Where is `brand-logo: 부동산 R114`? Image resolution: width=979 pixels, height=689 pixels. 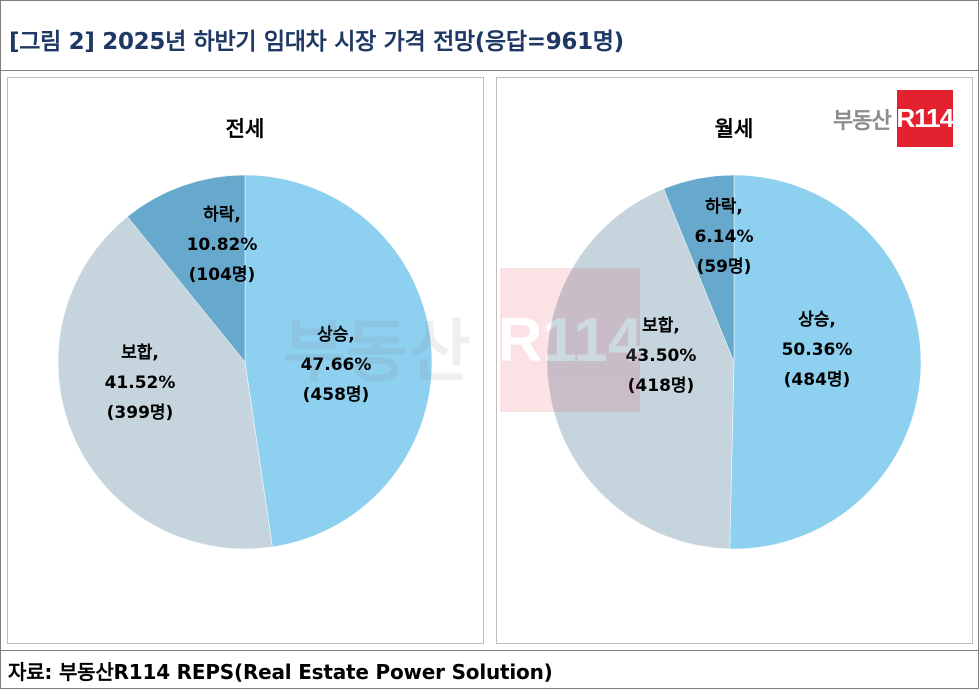
brand-logo: 부동산 R114 is located at coordinates (893, 118).